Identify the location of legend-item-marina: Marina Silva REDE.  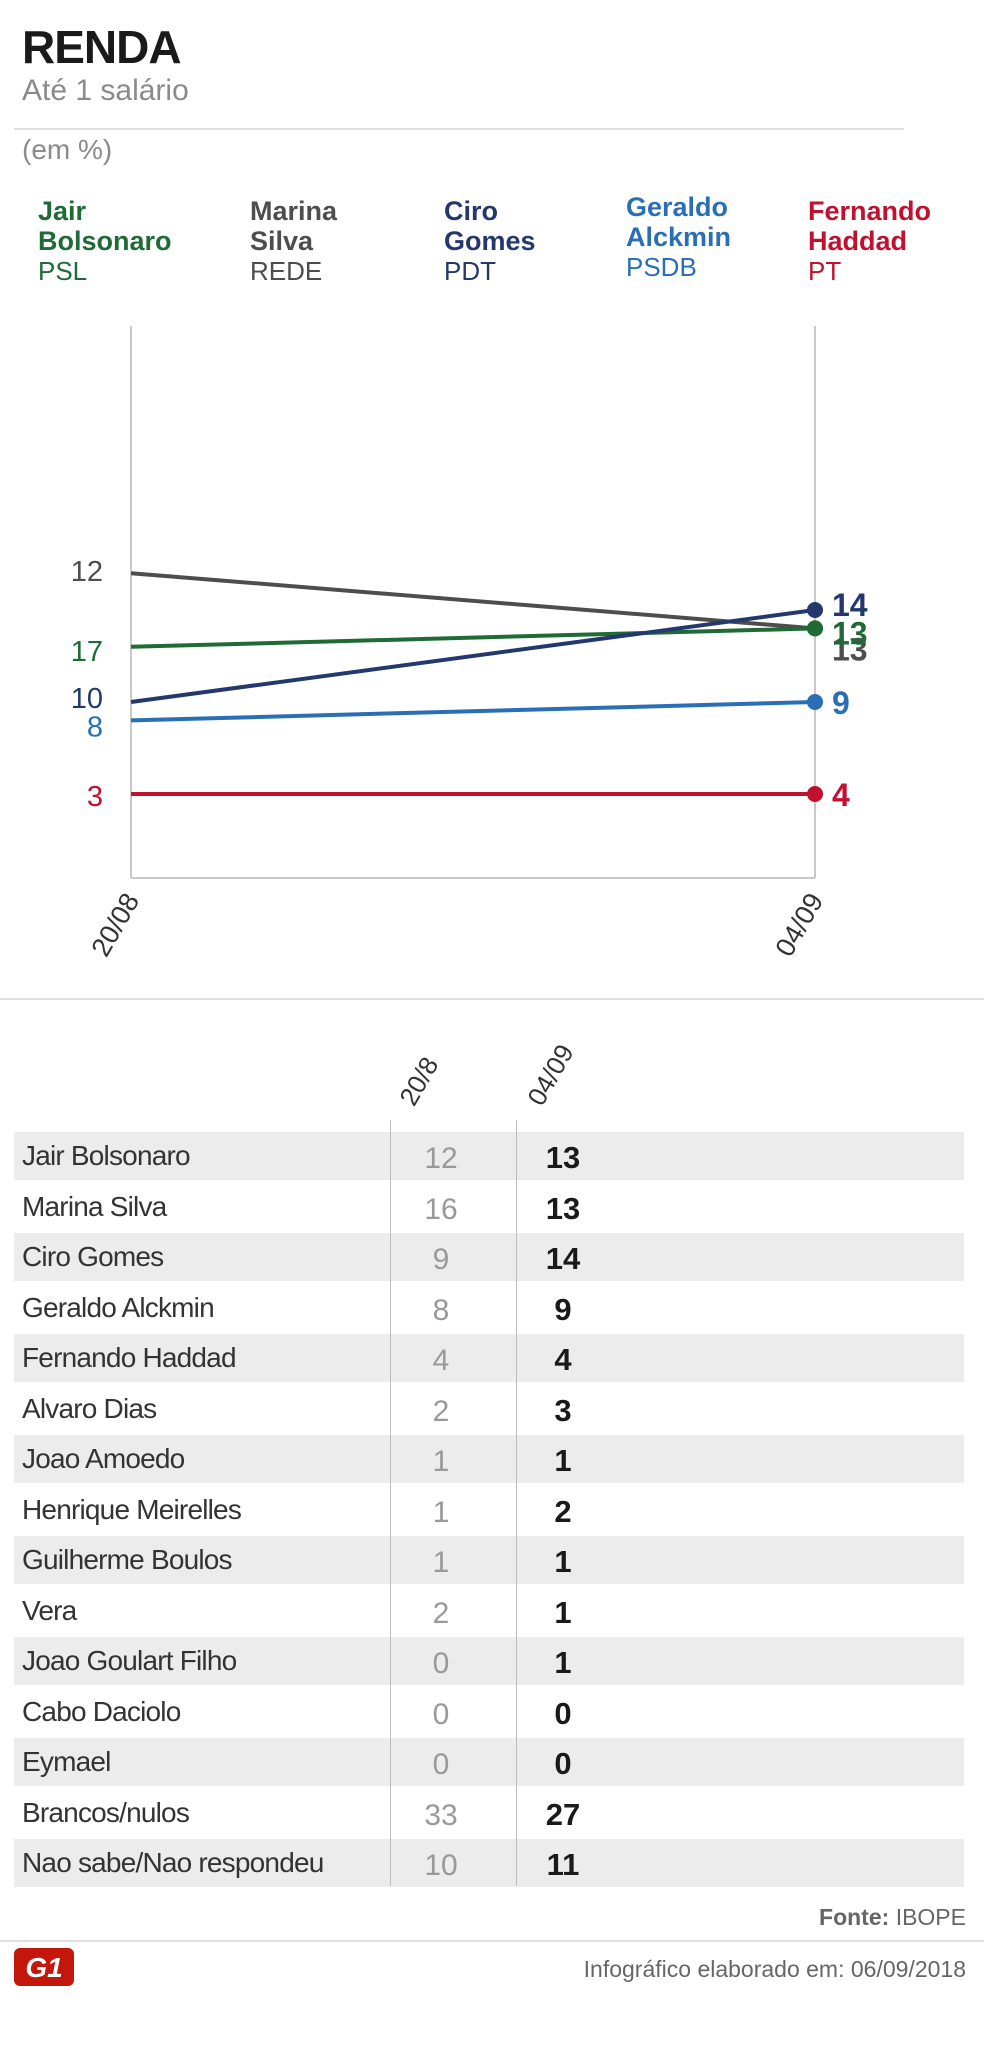
(293, 241).